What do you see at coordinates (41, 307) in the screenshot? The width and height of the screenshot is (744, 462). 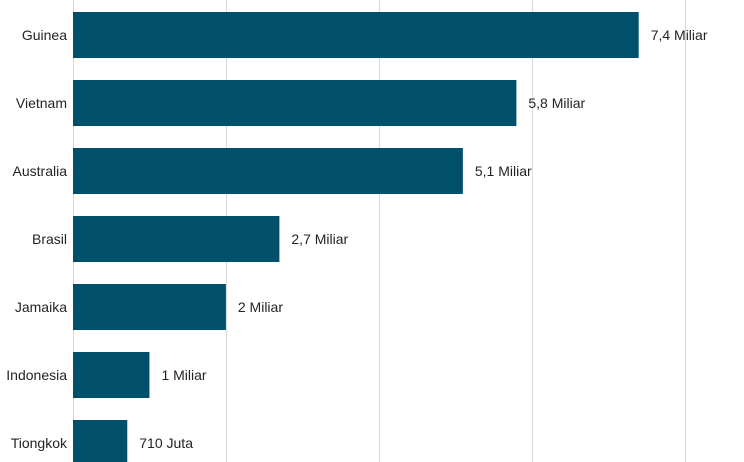 I see `category-tick-label: Jamaika` at bounding box center [41, 307].